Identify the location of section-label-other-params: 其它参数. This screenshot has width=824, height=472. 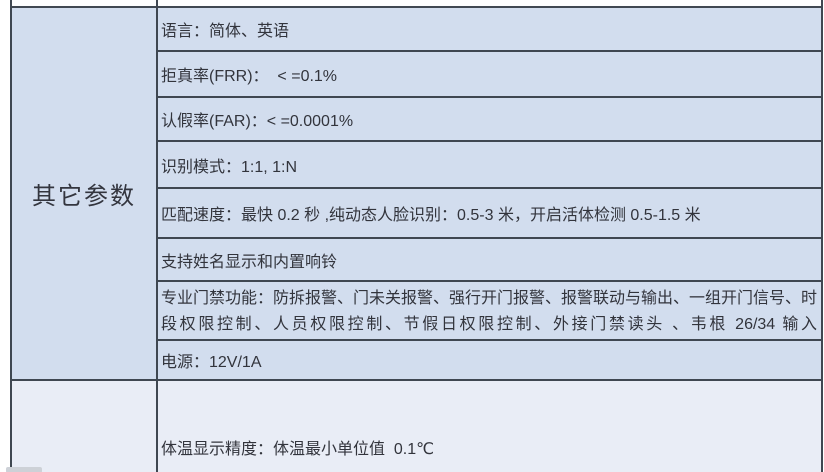
(85, 193).